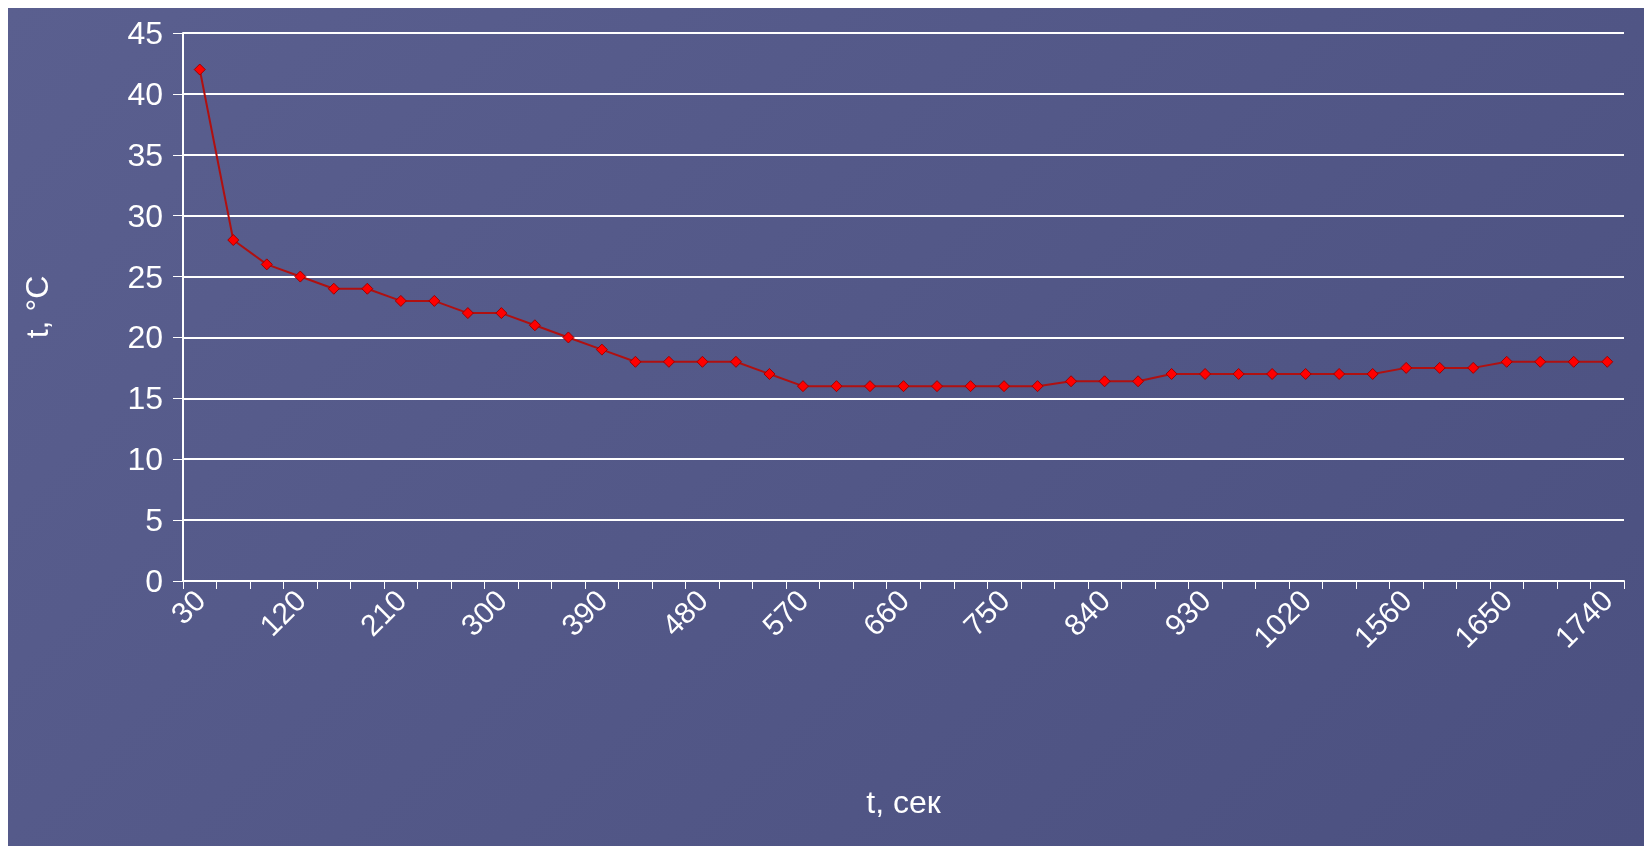 Image resolution: width=1652 pixels, height=854 pixels. I want to click on y-tick-label: 5, so click(154, 520).